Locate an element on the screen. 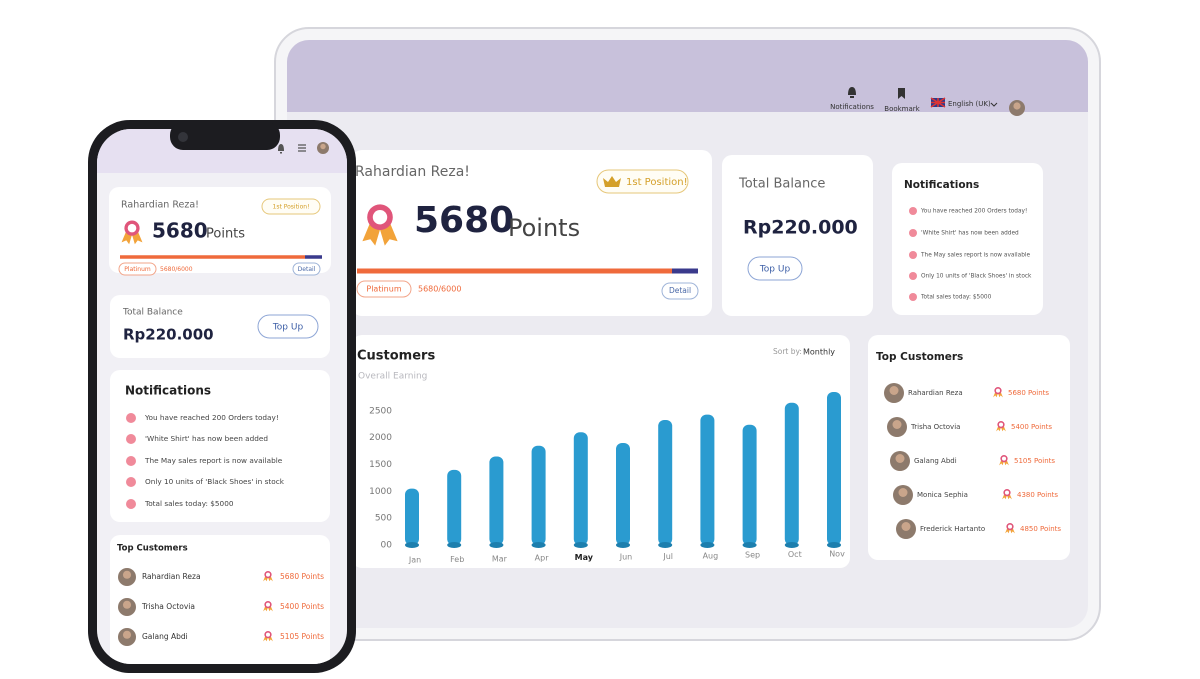  phone-notch is located at coordinates (225, 136).